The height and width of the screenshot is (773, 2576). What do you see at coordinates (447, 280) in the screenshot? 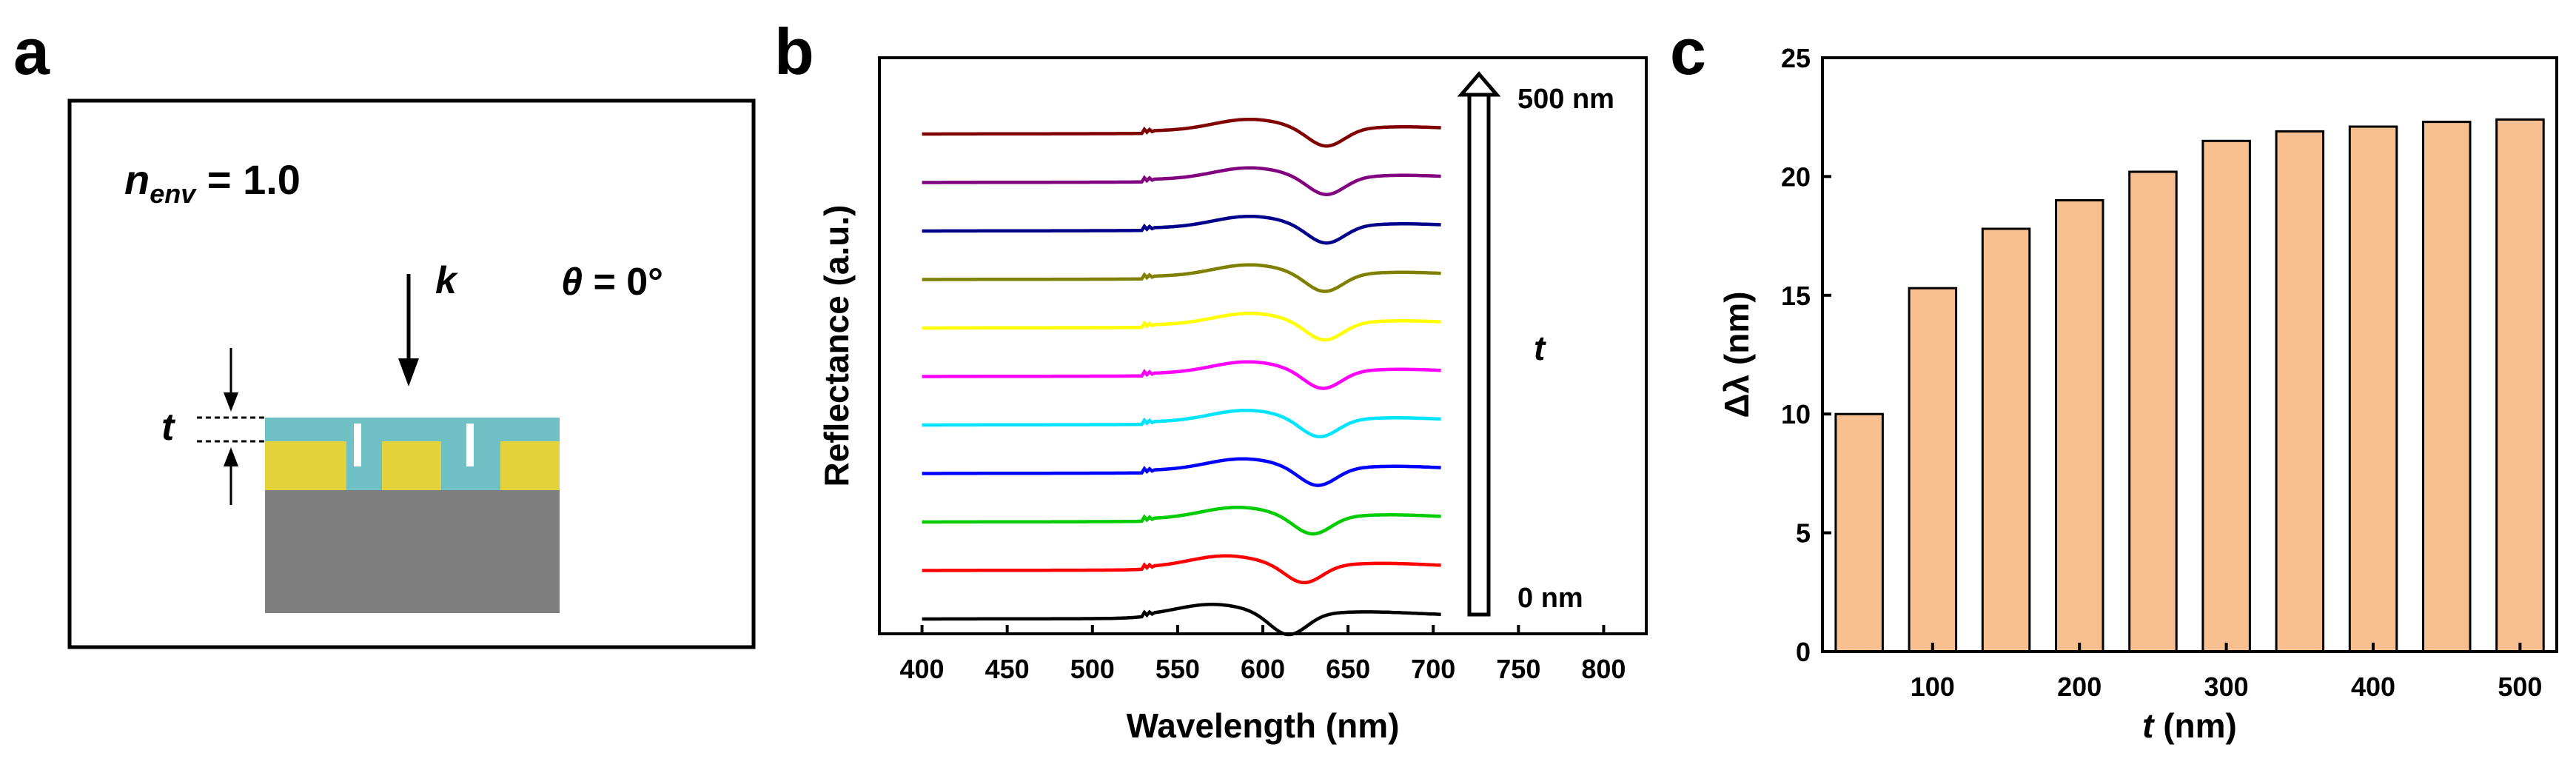
I see `k-label: k` at bounding box center [447, 280].